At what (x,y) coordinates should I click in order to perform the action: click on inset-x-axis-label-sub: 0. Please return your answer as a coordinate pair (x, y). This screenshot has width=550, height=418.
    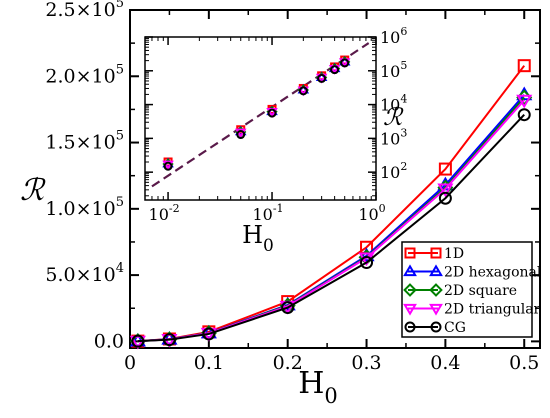
    Looking at the image, I should click on (268, 246).